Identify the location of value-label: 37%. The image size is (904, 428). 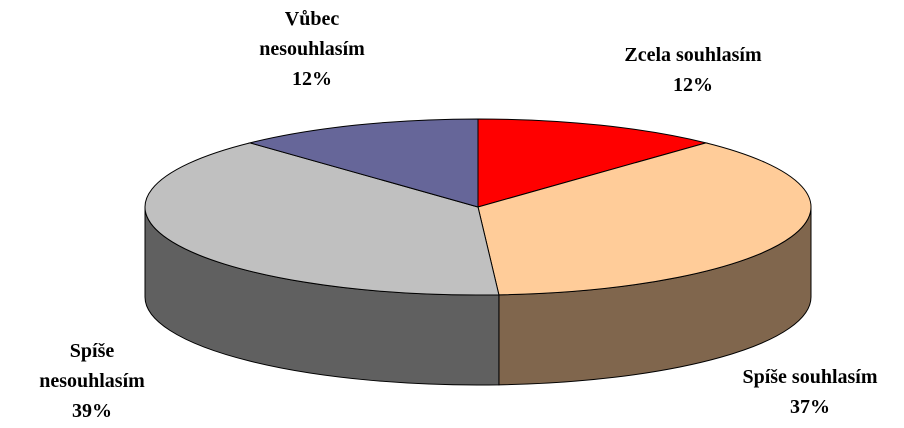
(810, 407).